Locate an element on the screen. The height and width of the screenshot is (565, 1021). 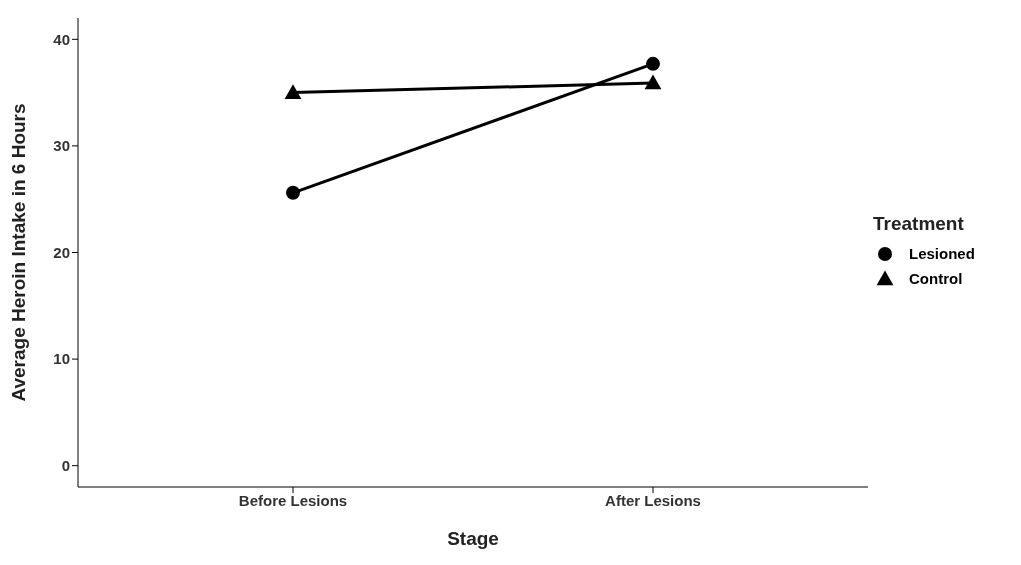
legend-label: Lesioned is located at coordinates (942, 253).